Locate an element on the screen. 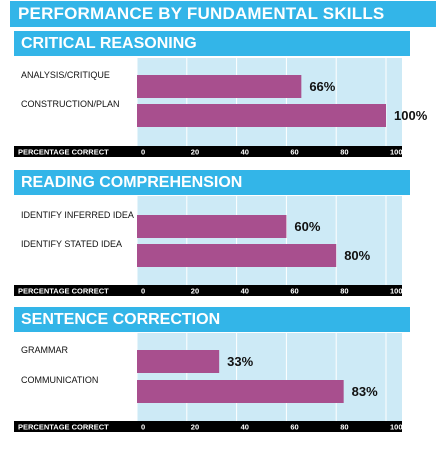  value-label: 66% is located at coordinates (322, 86).